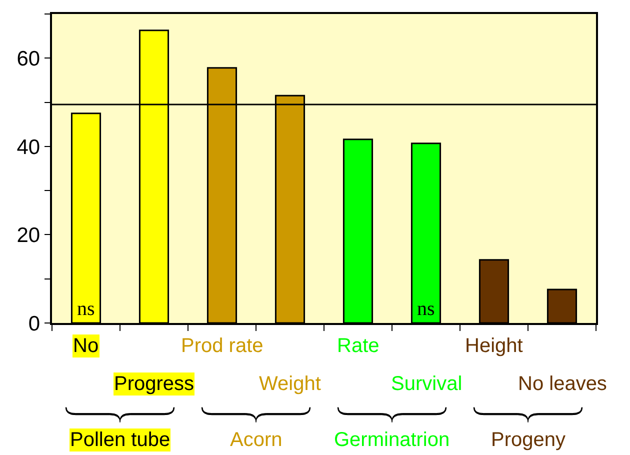 The width and height of the screenshot is (630, 455). Describe the element at coordinates (290, 384) in the screenshot. I see `x-tick-label: Weight` at that location.